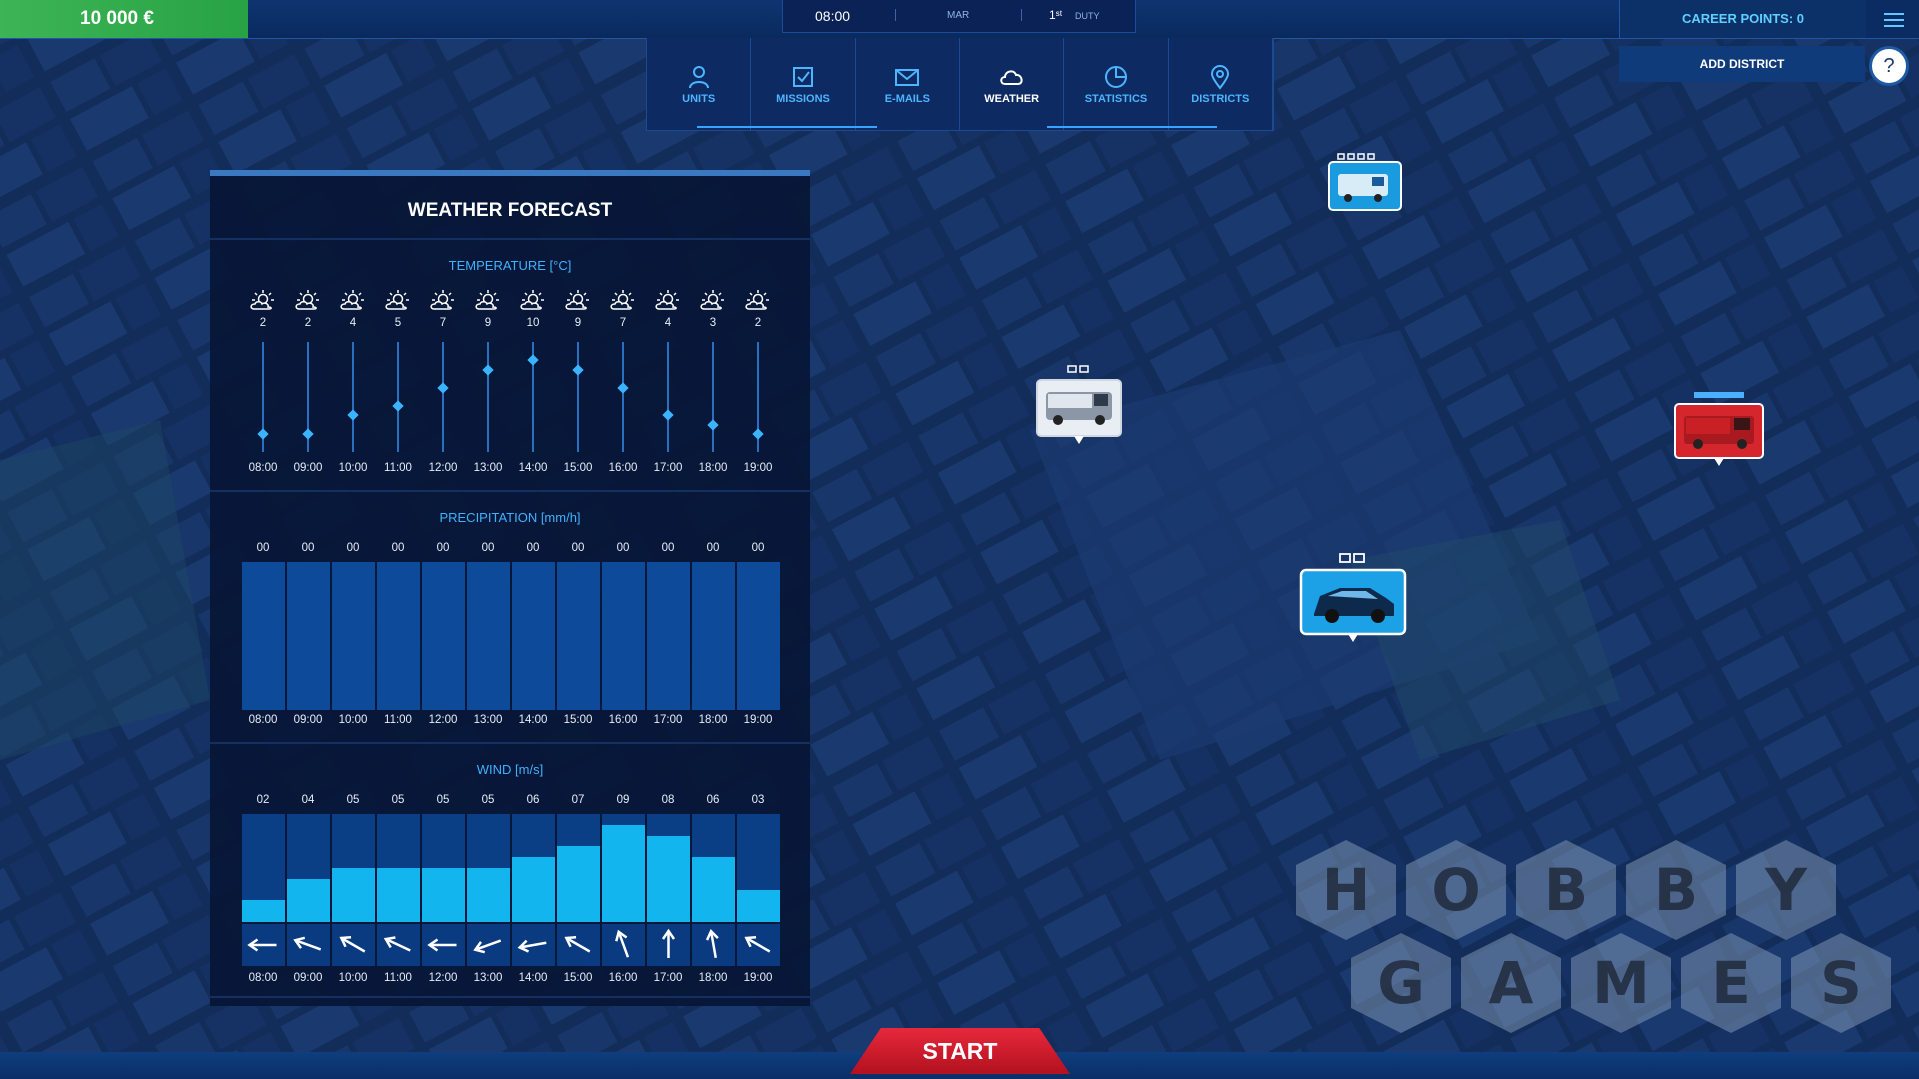 This screenshot has width=1919, height=1079. I want to click on vehicle-van-unit, so click(1365, 186).